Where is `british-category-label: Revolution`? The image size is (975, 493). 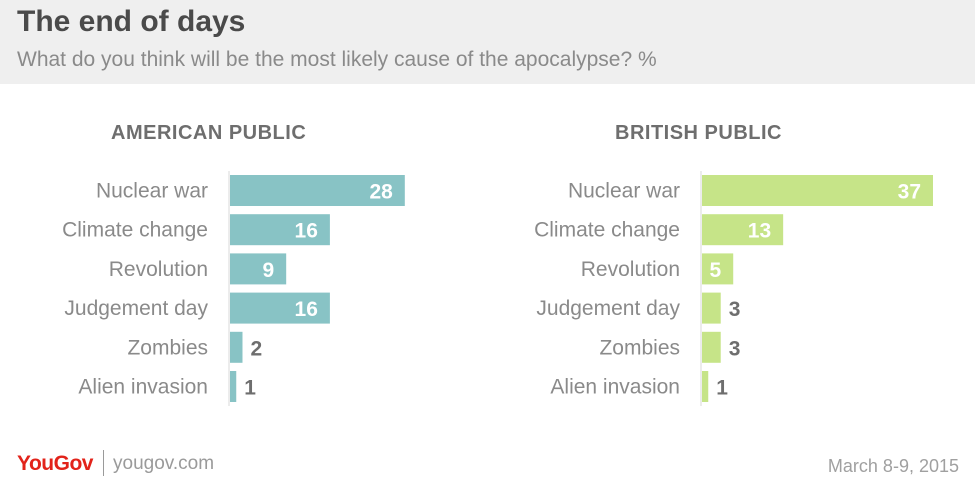
british-category-label: Revolution is located at coordinates (630, 269).